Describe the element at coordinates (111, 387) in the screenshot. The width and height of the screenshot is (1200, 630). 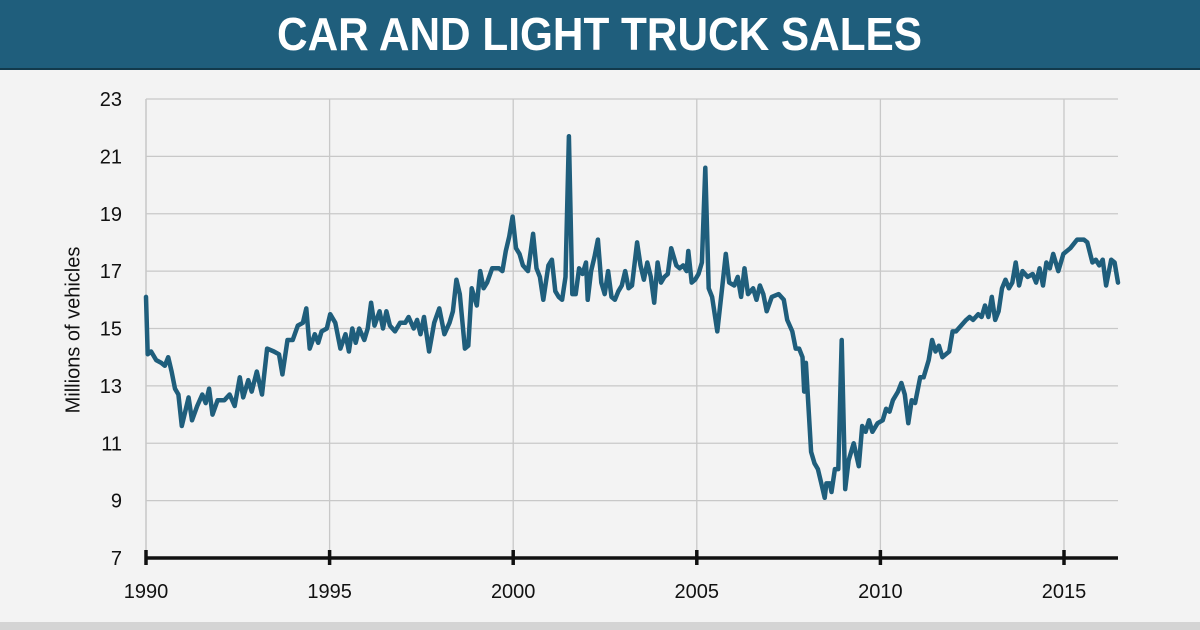
I see `y-tick-label: 13` at that location.